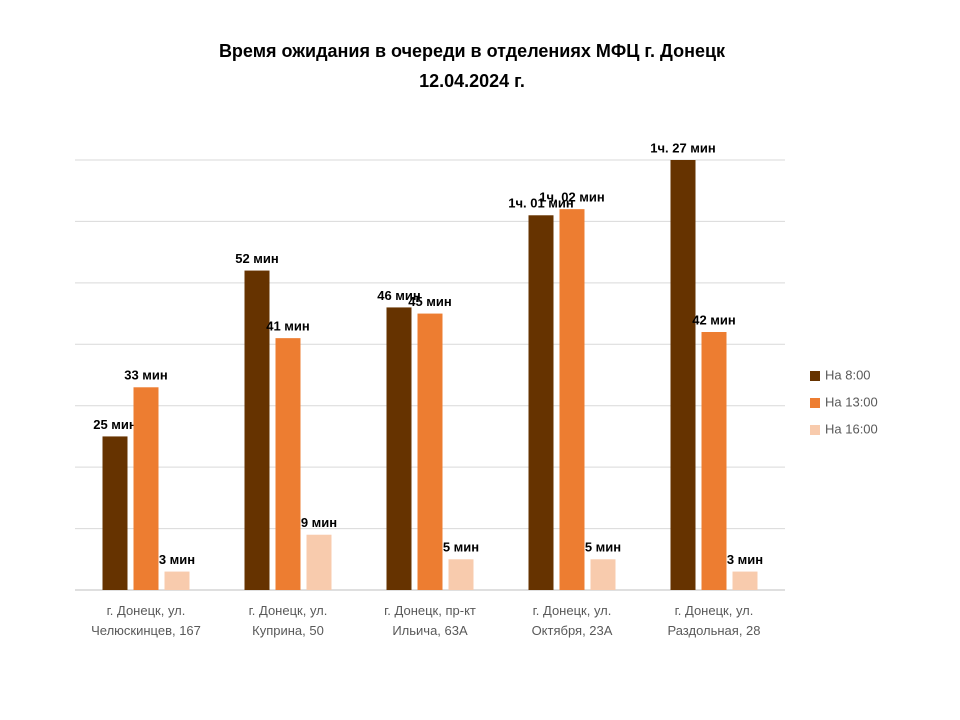 Image resolution: width=960 pixels, height=720 pixels. Describe the element at coordinates (146, 375) in the screenshot. I see `data-label: 33 мин` at that location.